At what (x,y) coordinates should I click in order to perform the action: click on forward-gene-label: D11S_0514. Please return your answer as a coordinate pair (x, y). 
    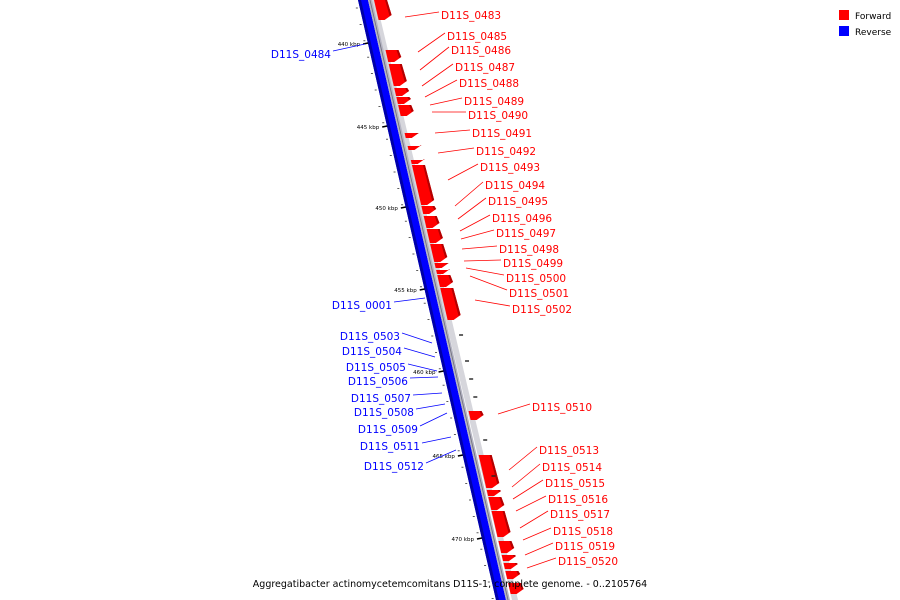
    Looking at the image, I should click on (572, 468).